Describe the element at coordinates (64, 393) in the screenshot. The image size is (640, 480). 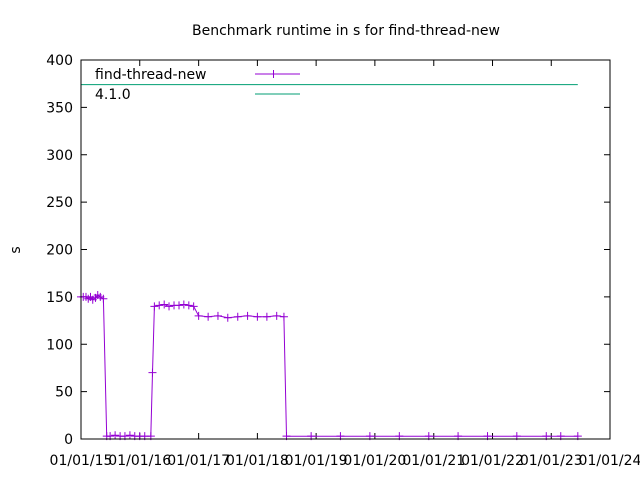
I see `y-tick-label: 50` at that location.